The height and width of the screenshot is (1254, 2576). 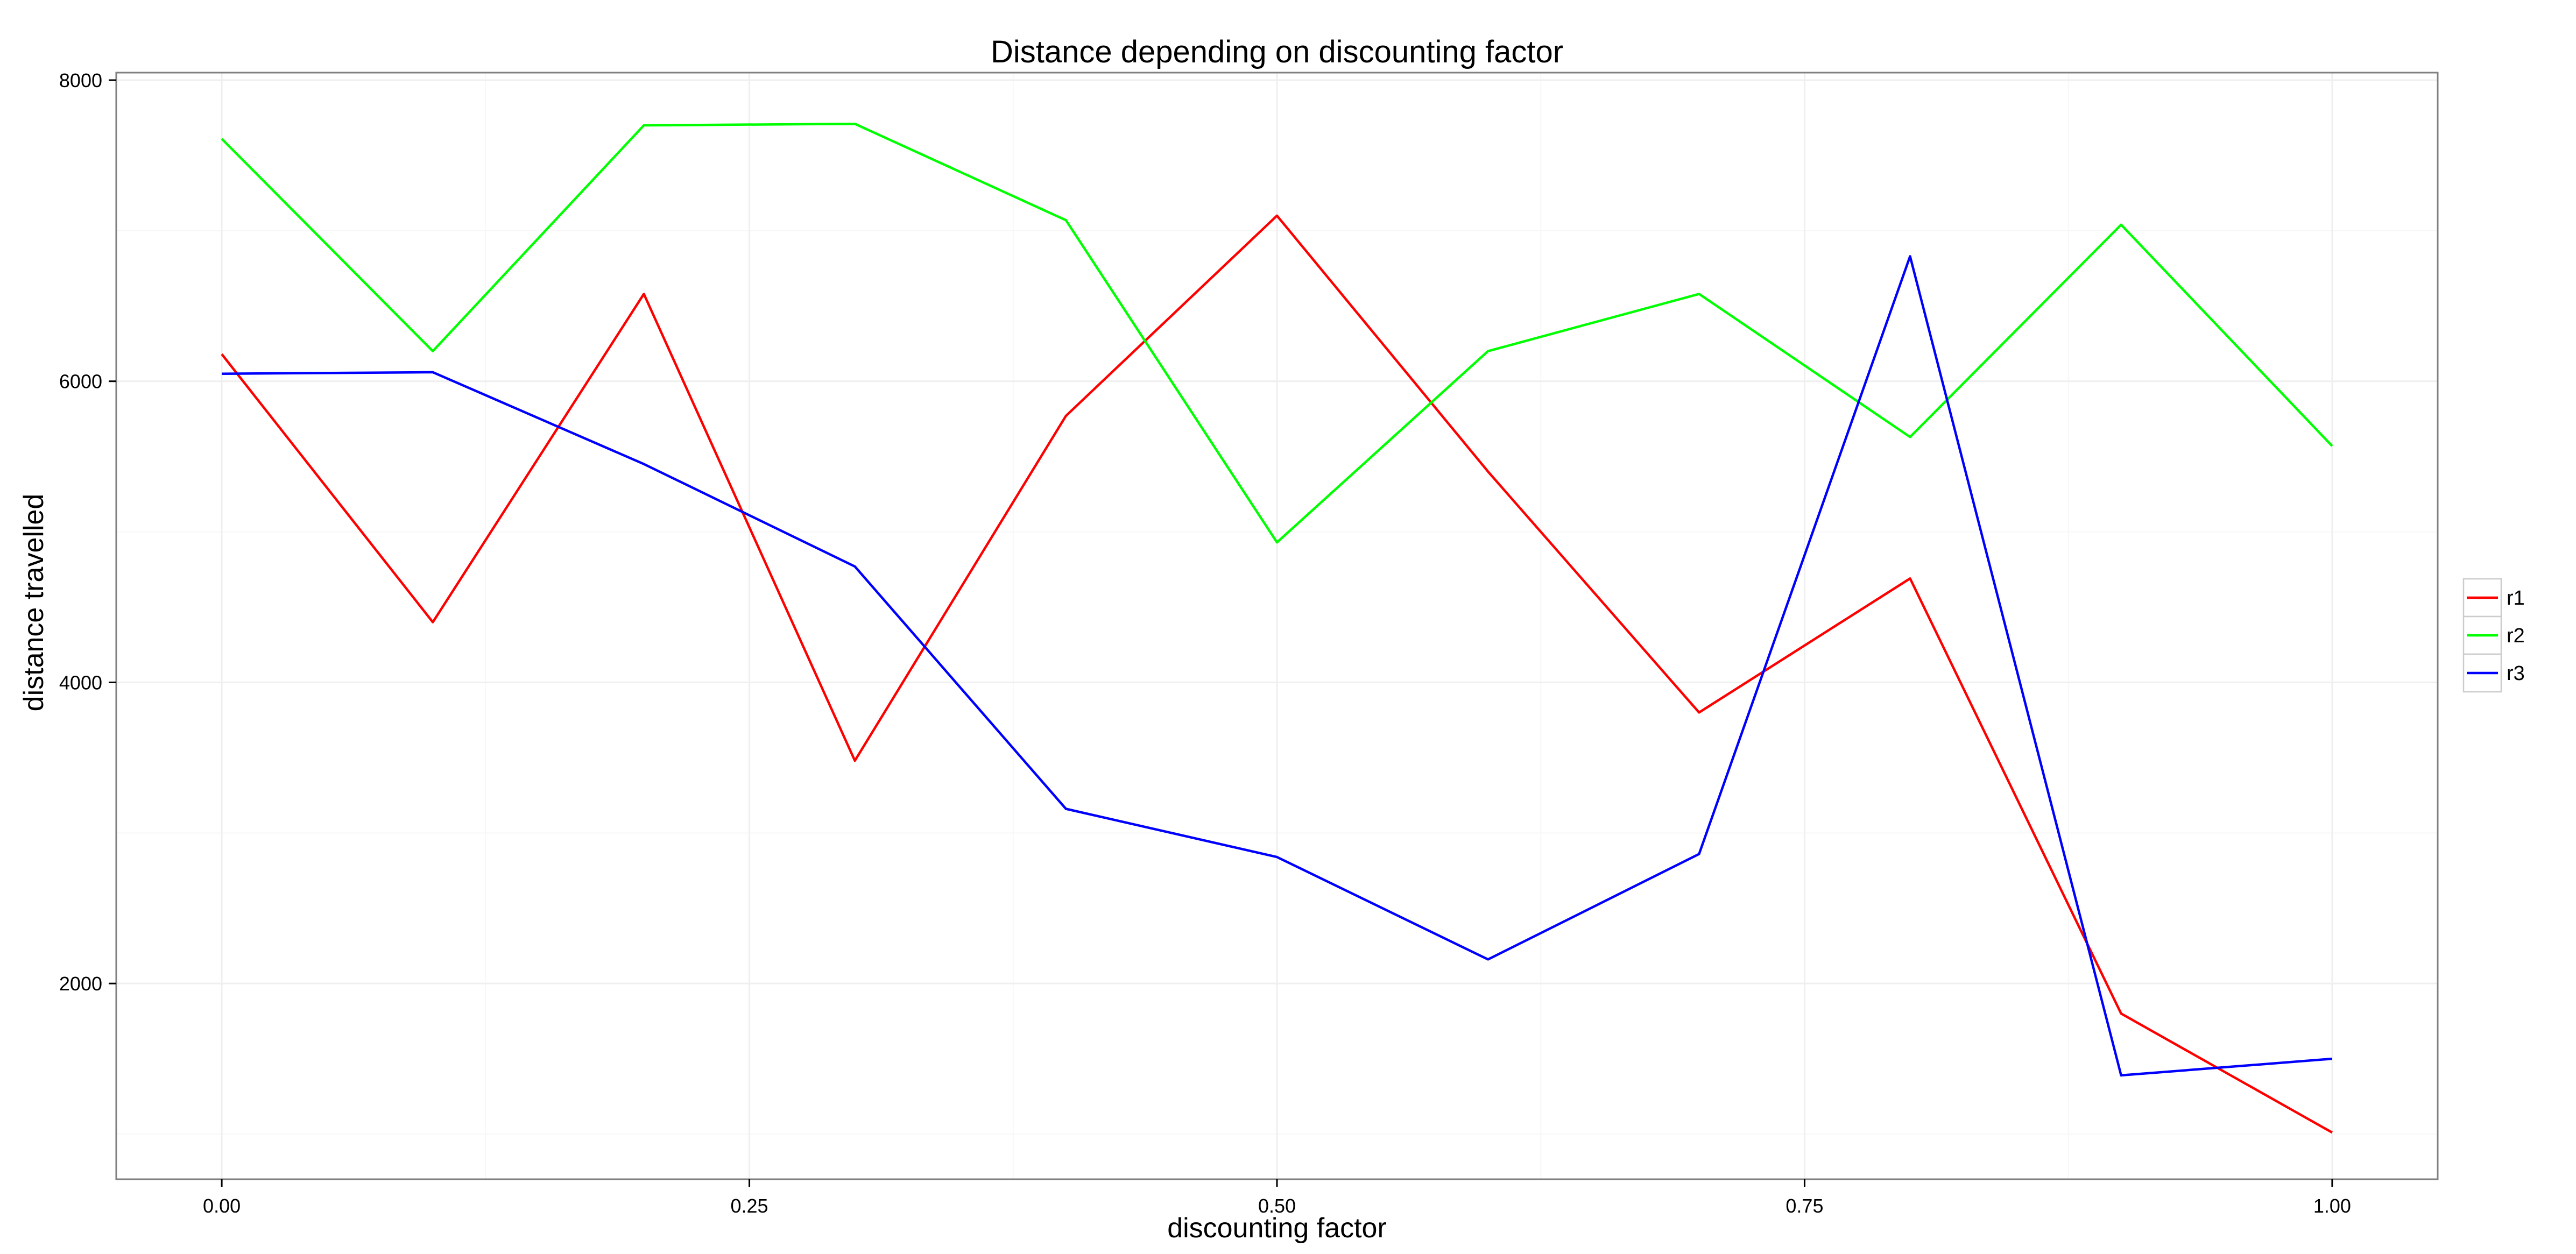 I want to click on x-tick-label: 0.75, so click(x=1804, y=1206).